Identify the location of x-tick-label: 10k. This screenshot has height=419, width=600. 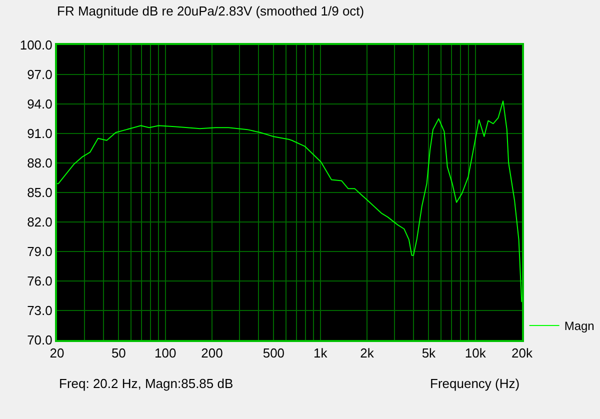
(475, 353).